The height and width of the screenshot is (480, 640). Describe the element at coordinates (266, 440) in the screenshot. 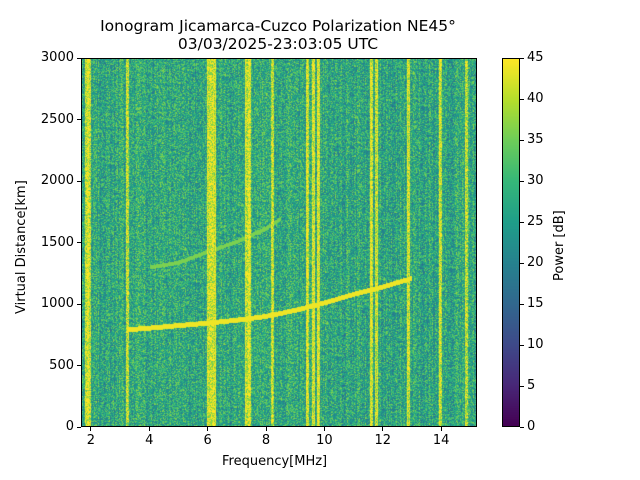

I see `x-tick-label: 8` at that location.